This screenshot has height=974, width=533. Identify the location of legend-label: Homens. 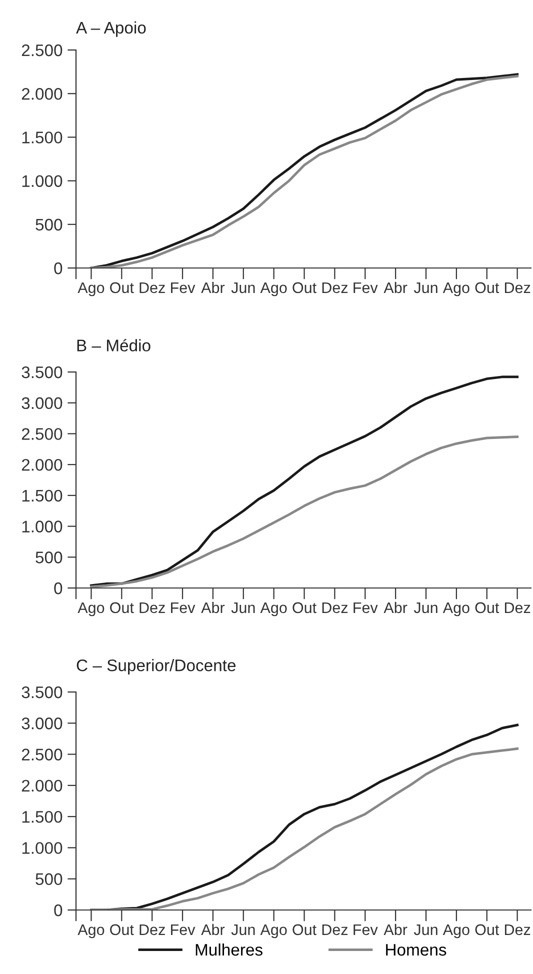
(416, 950).